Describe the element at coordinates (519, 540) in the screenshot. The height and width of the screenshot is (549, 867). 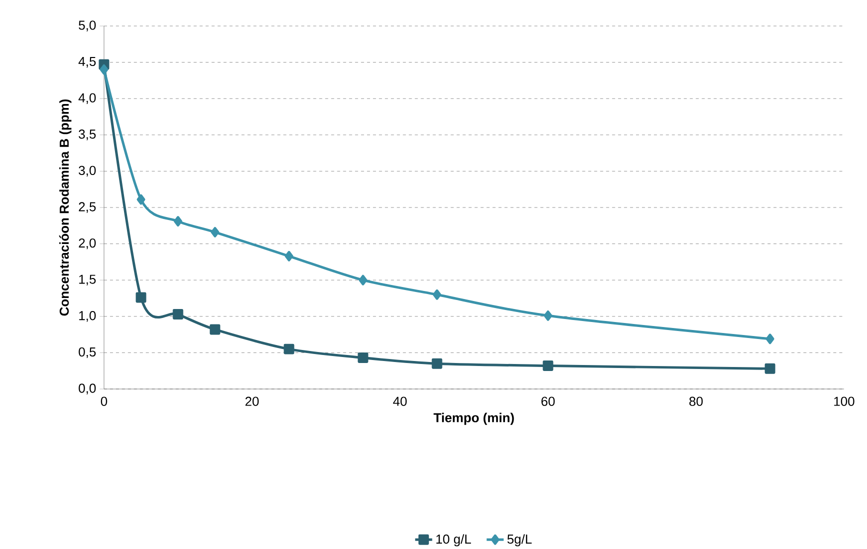
I see `legend-label: 5g/L` at that location.